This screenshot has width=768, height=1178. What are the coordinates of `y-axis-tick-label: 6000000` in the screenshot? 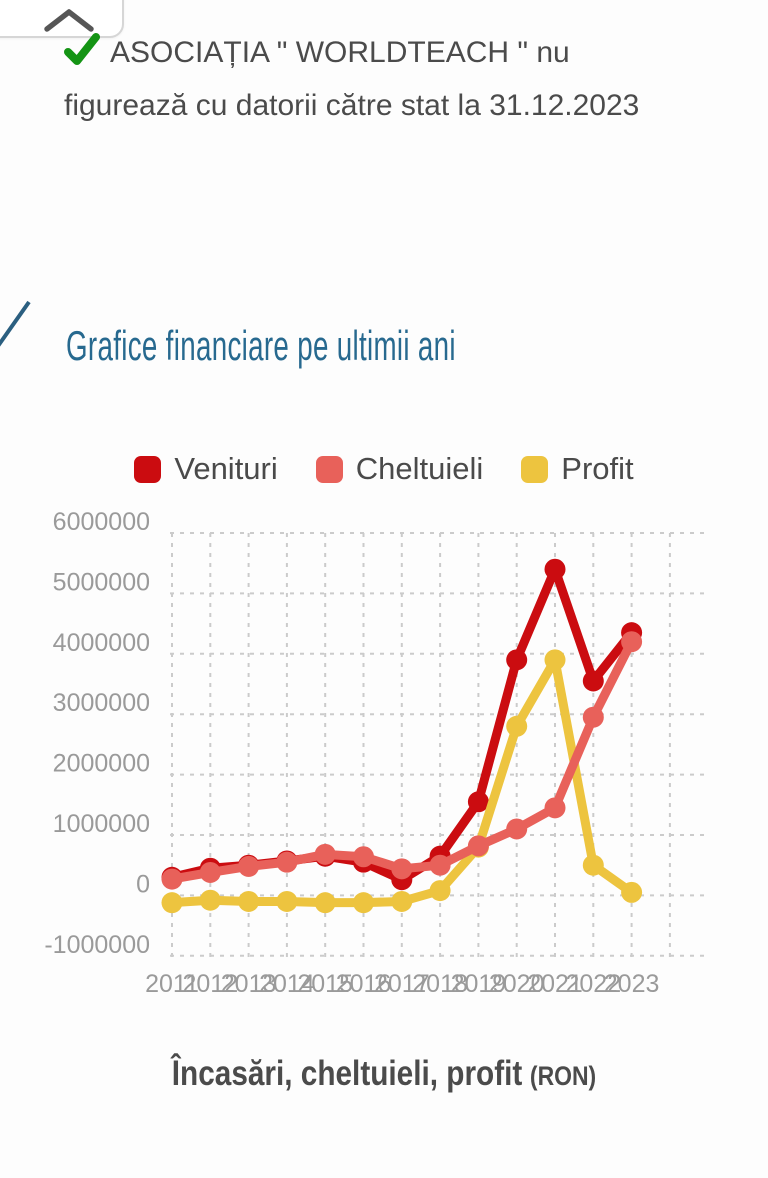 It's located at (101, 522).